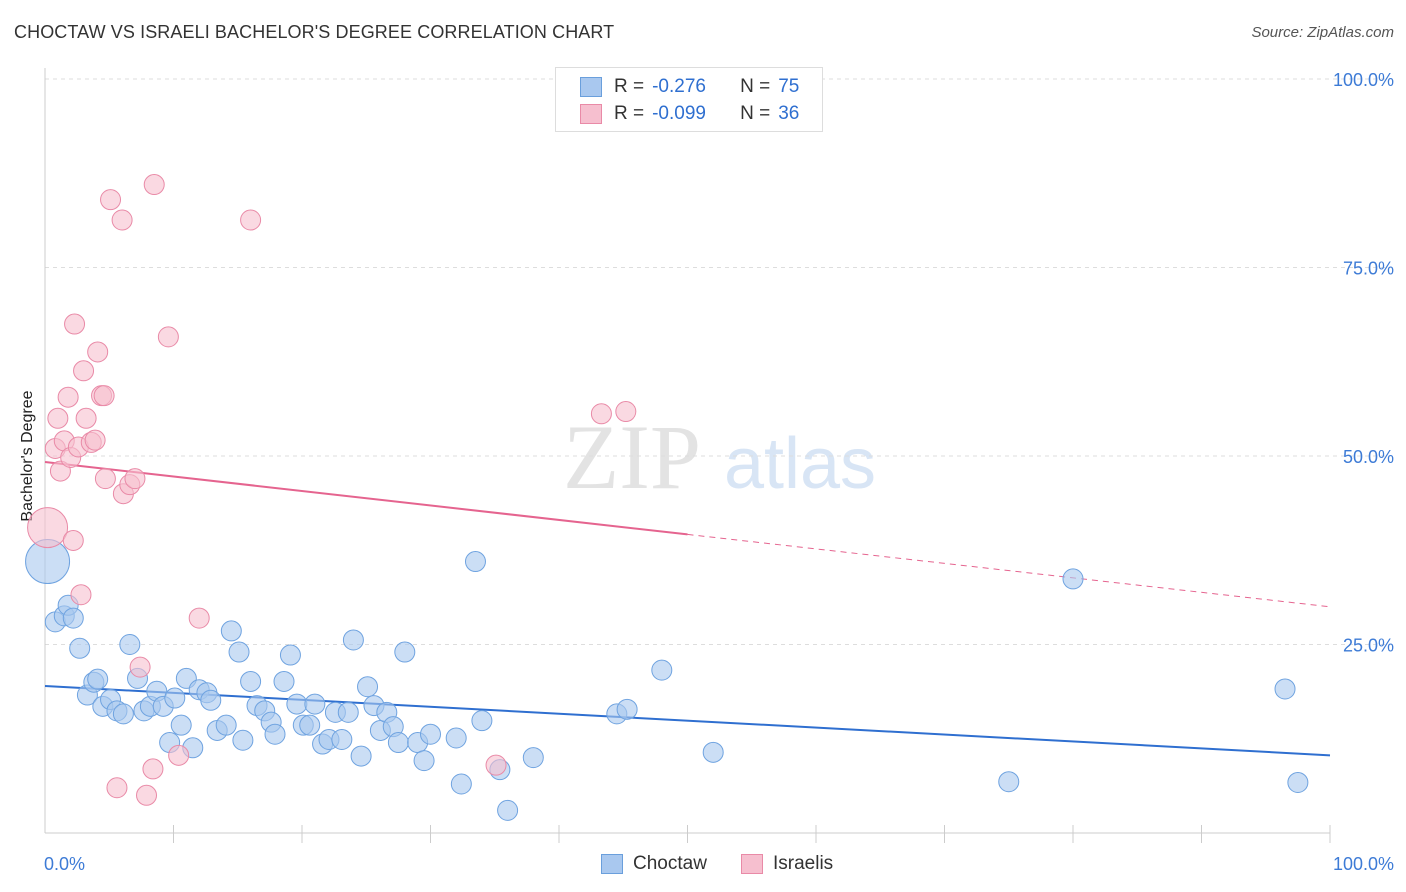 The width and height of the screenshot is (1406, 892). I want to click on legend-row-choctaw: R = -0.276 N = 75, so click(689, 87).